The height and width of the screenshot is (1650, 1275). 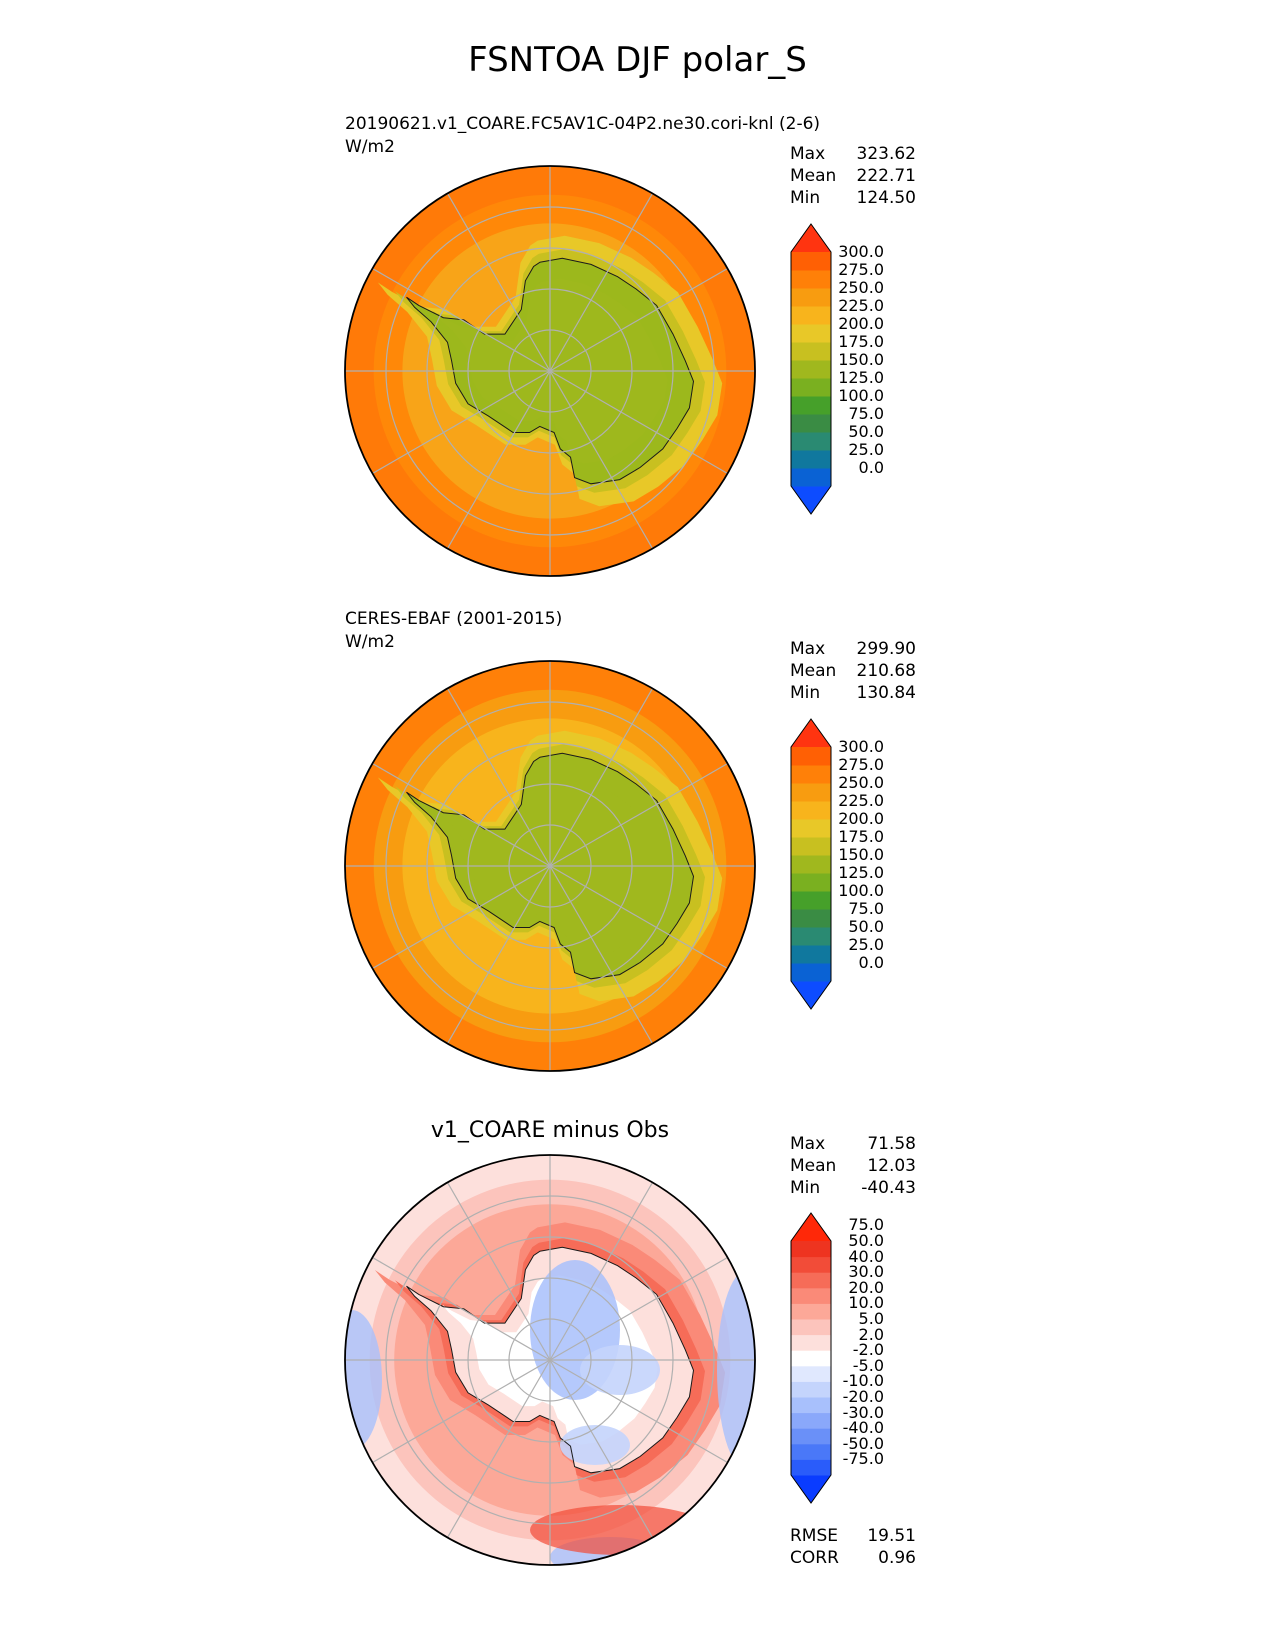 What do you see at coordinates (813, 1166) in the screenshot?
I see `stat-label: Mean` at bounding box center [813, 1166].